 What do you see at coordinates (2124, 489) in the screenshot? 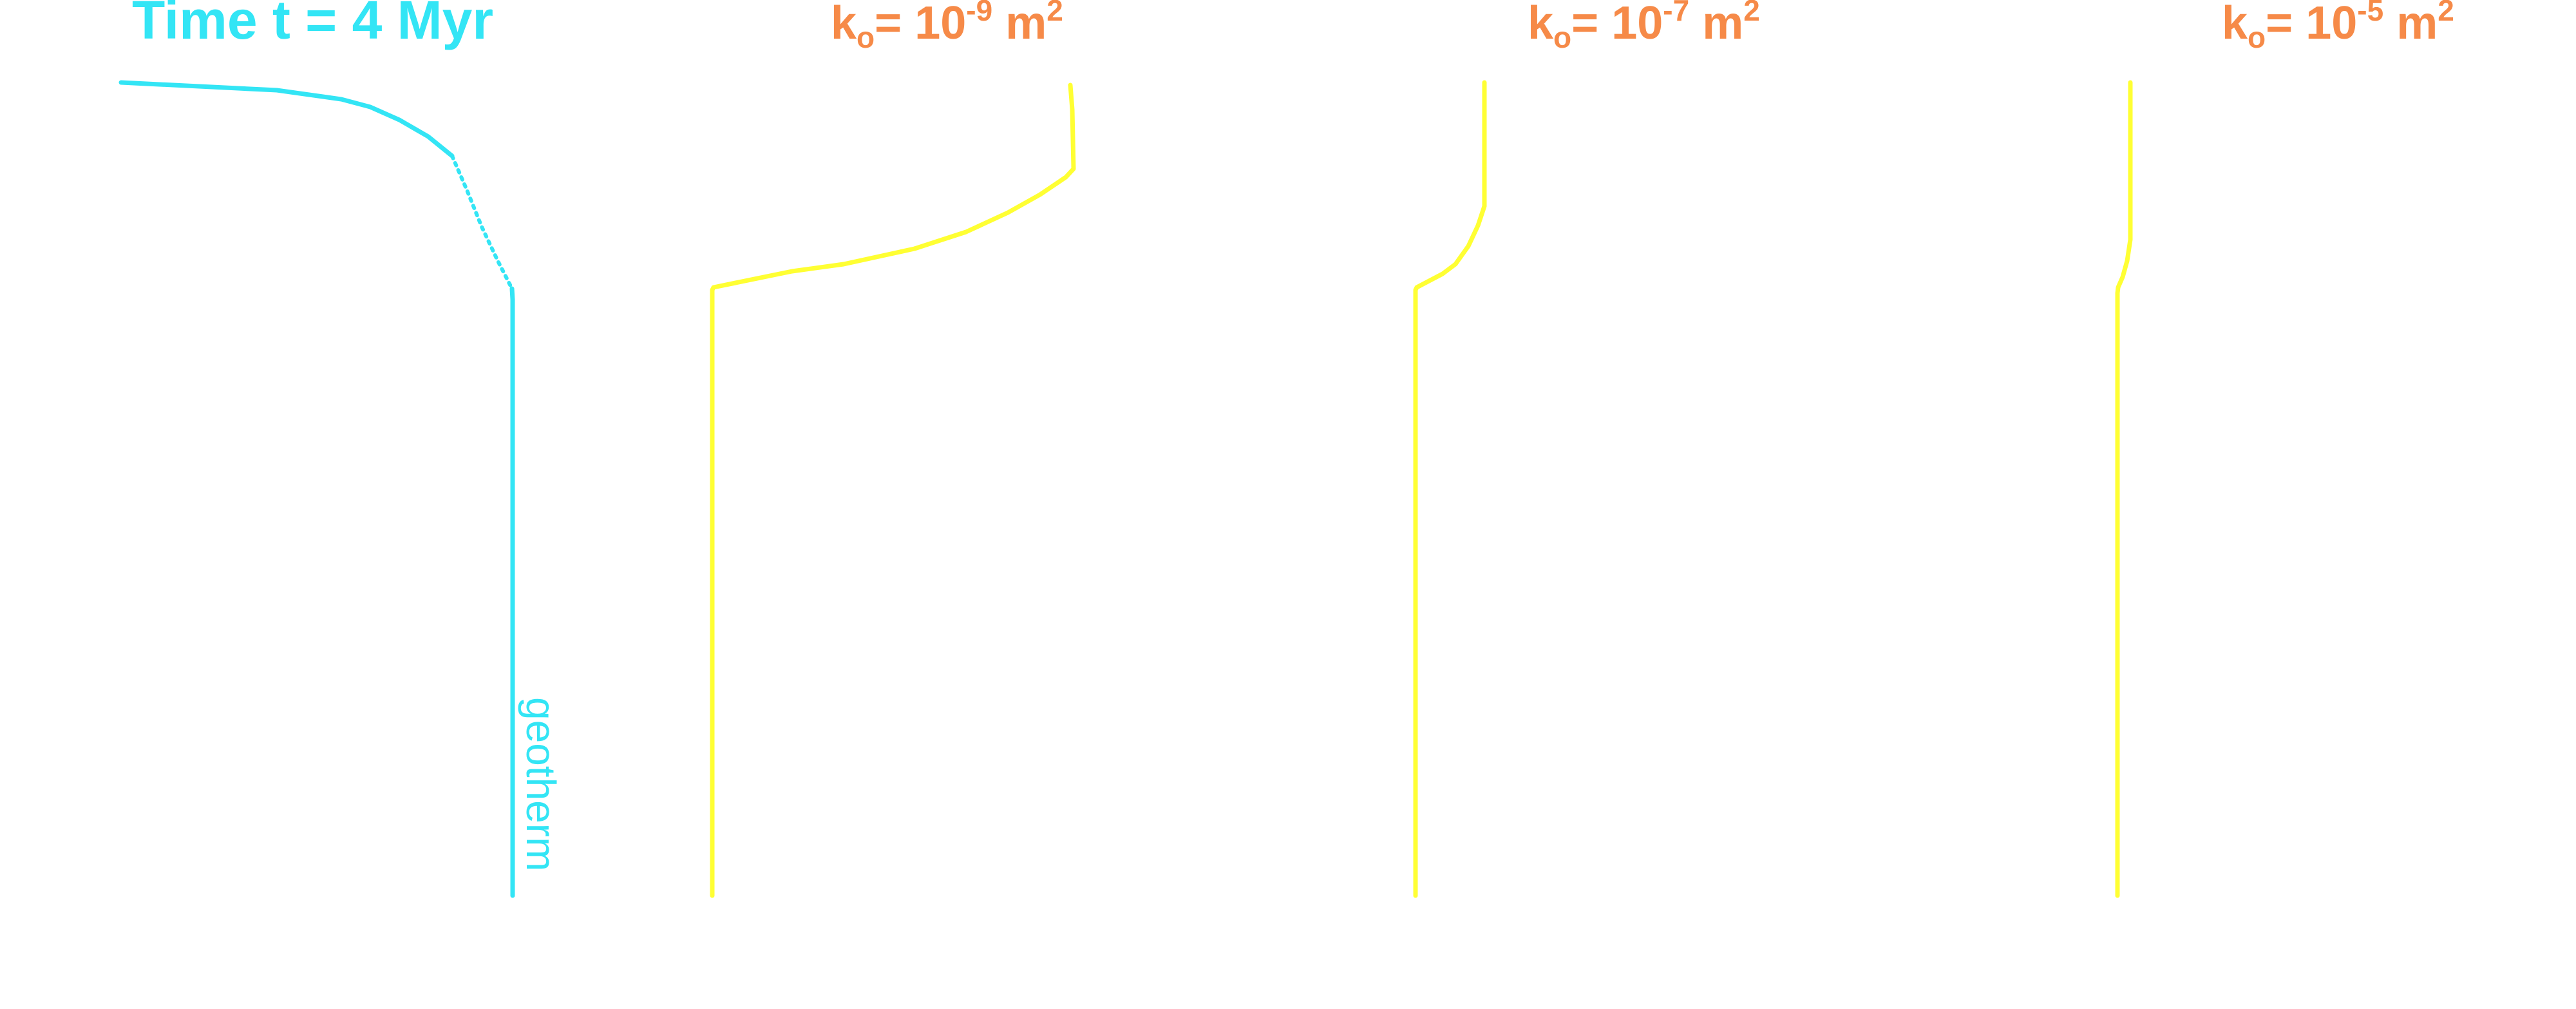
I see `profile-curve-k5` at bounding box center [2124, 489].